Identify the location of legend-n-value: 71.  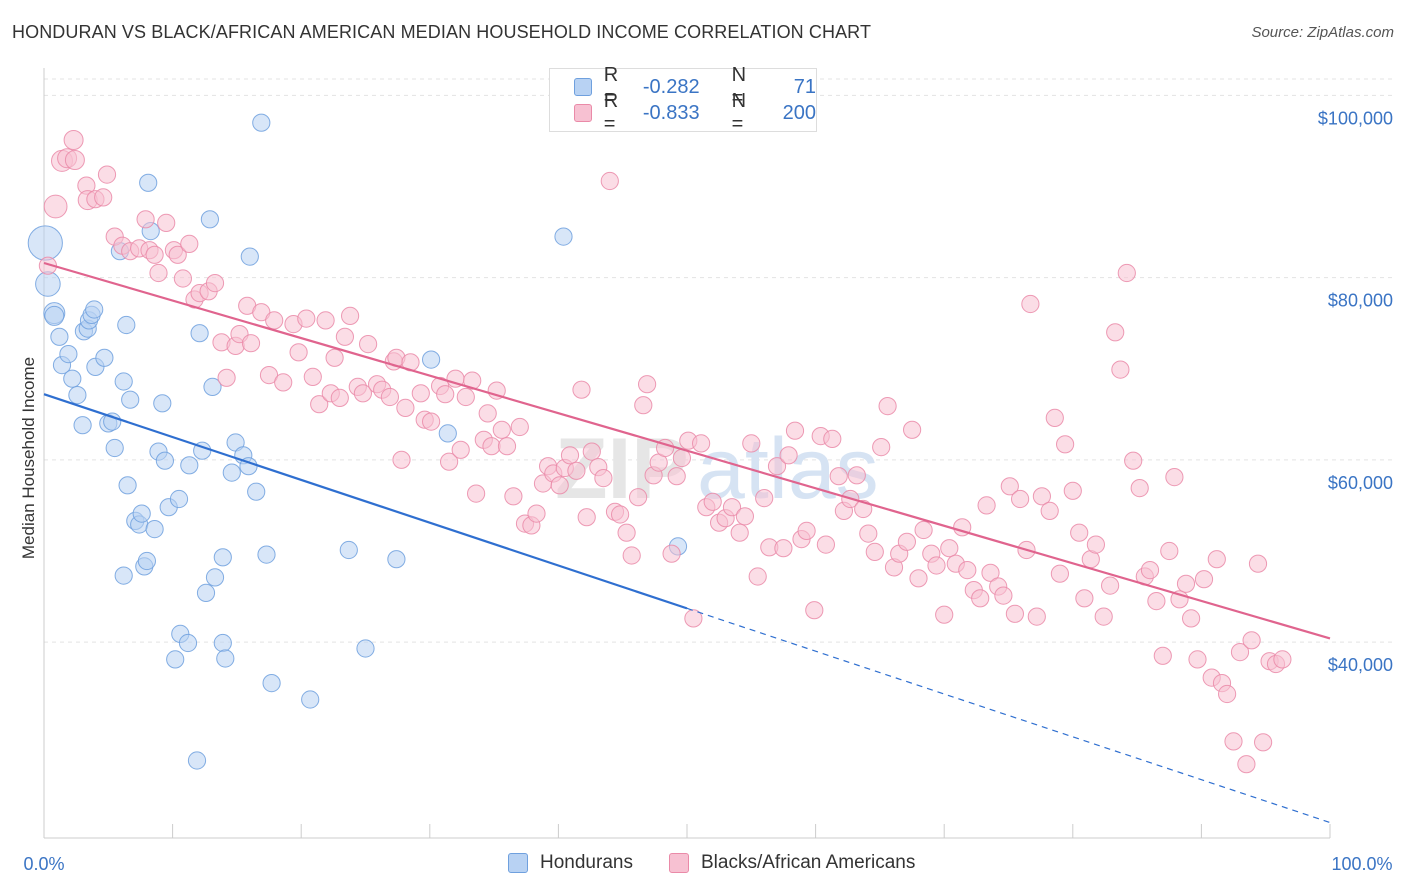
(804, 86).